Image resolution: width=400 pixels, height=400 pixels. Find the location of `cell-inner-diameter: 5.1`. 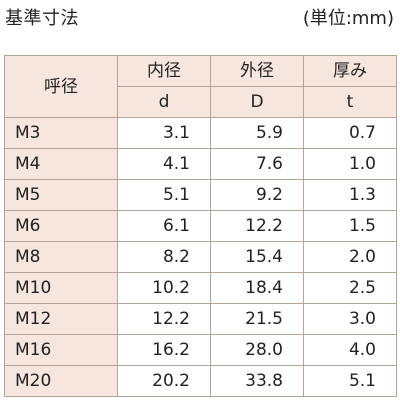

cell-inner-diameter: 5.1 is located at coordinates (164, 195).